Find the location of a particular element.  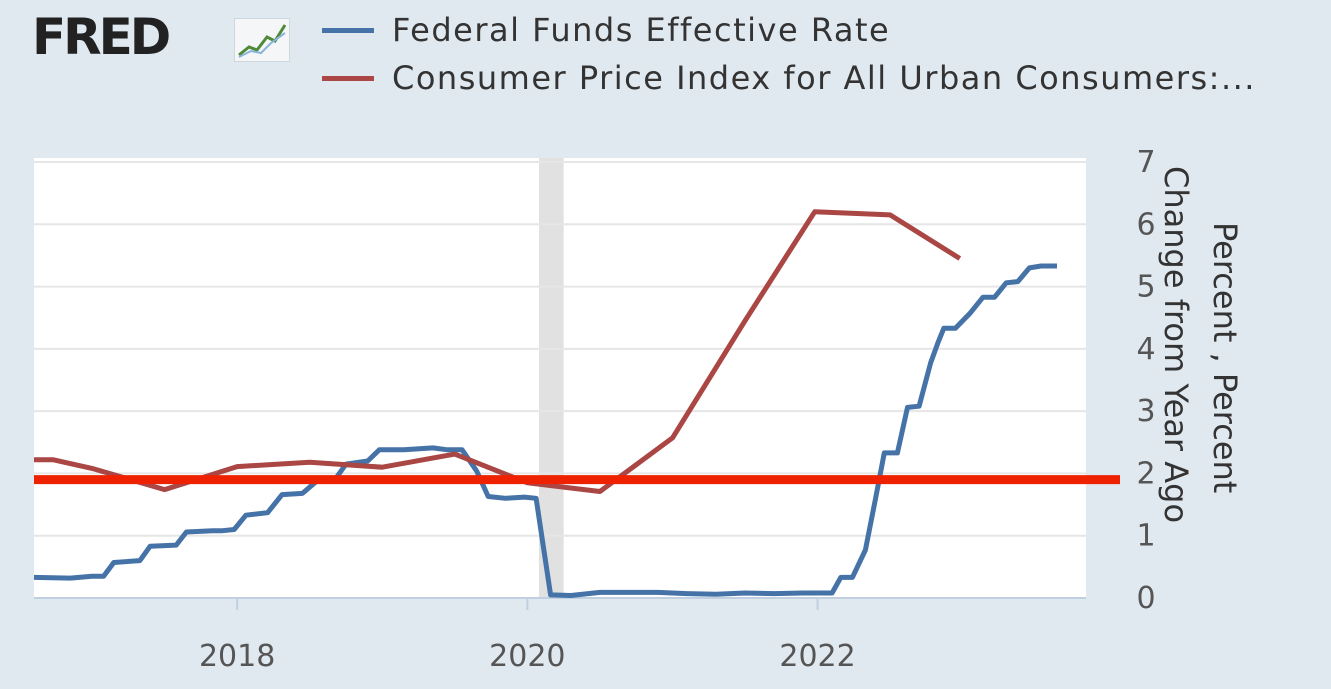

y-tick-label-5: 5 is located at coordinates (1145, 287).